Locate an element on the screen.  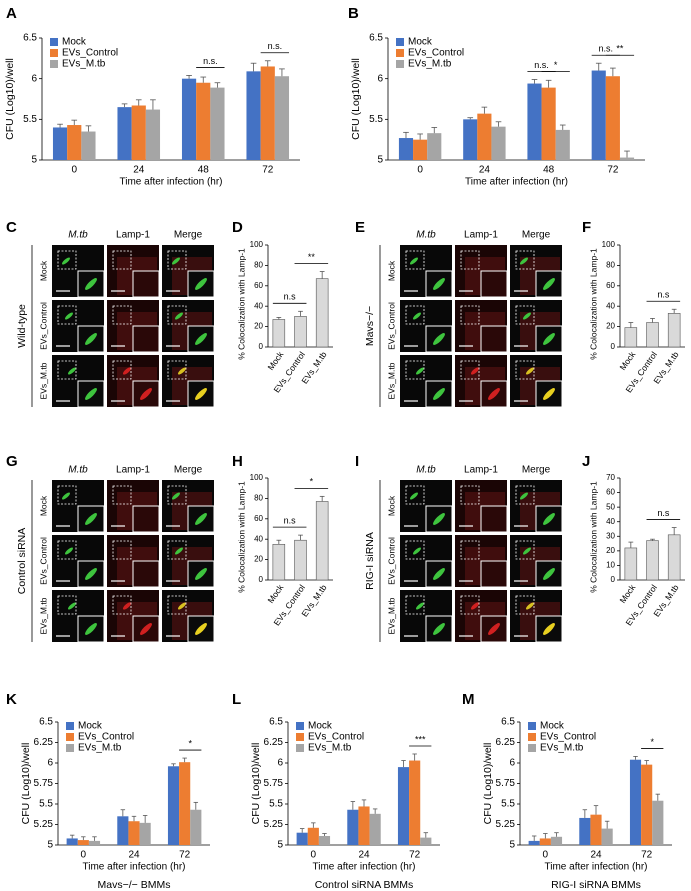
y-tick-label: 20 is located at coordinates (258, 559).